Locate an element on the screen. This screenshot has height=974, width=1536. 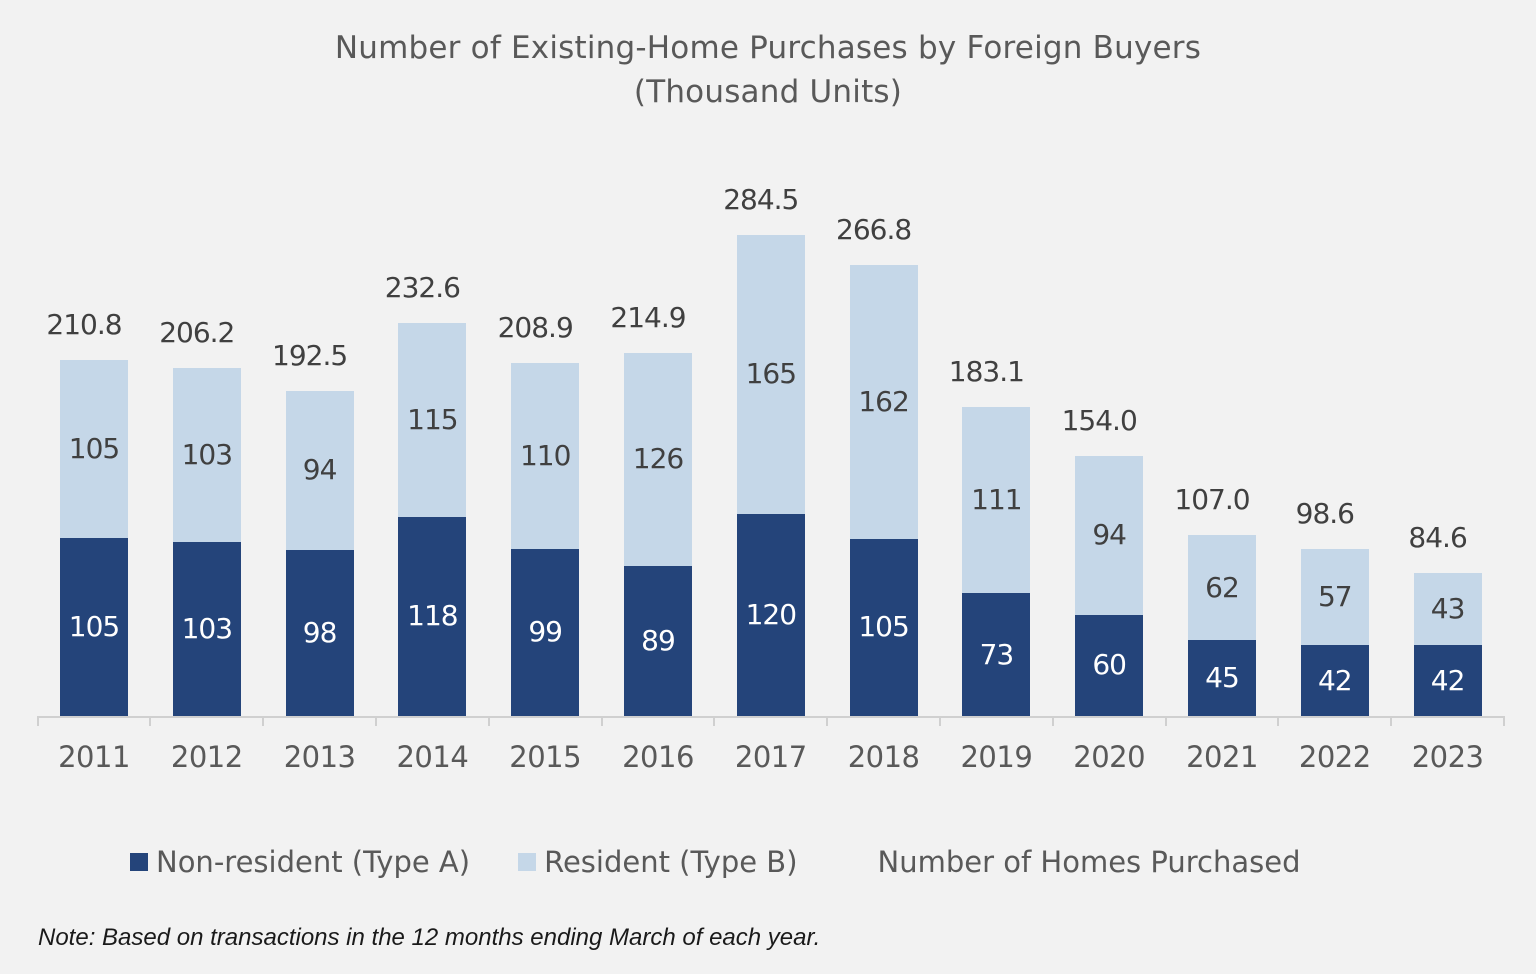
data-label-non-resident: 103 is located at coordinates (207, 628).